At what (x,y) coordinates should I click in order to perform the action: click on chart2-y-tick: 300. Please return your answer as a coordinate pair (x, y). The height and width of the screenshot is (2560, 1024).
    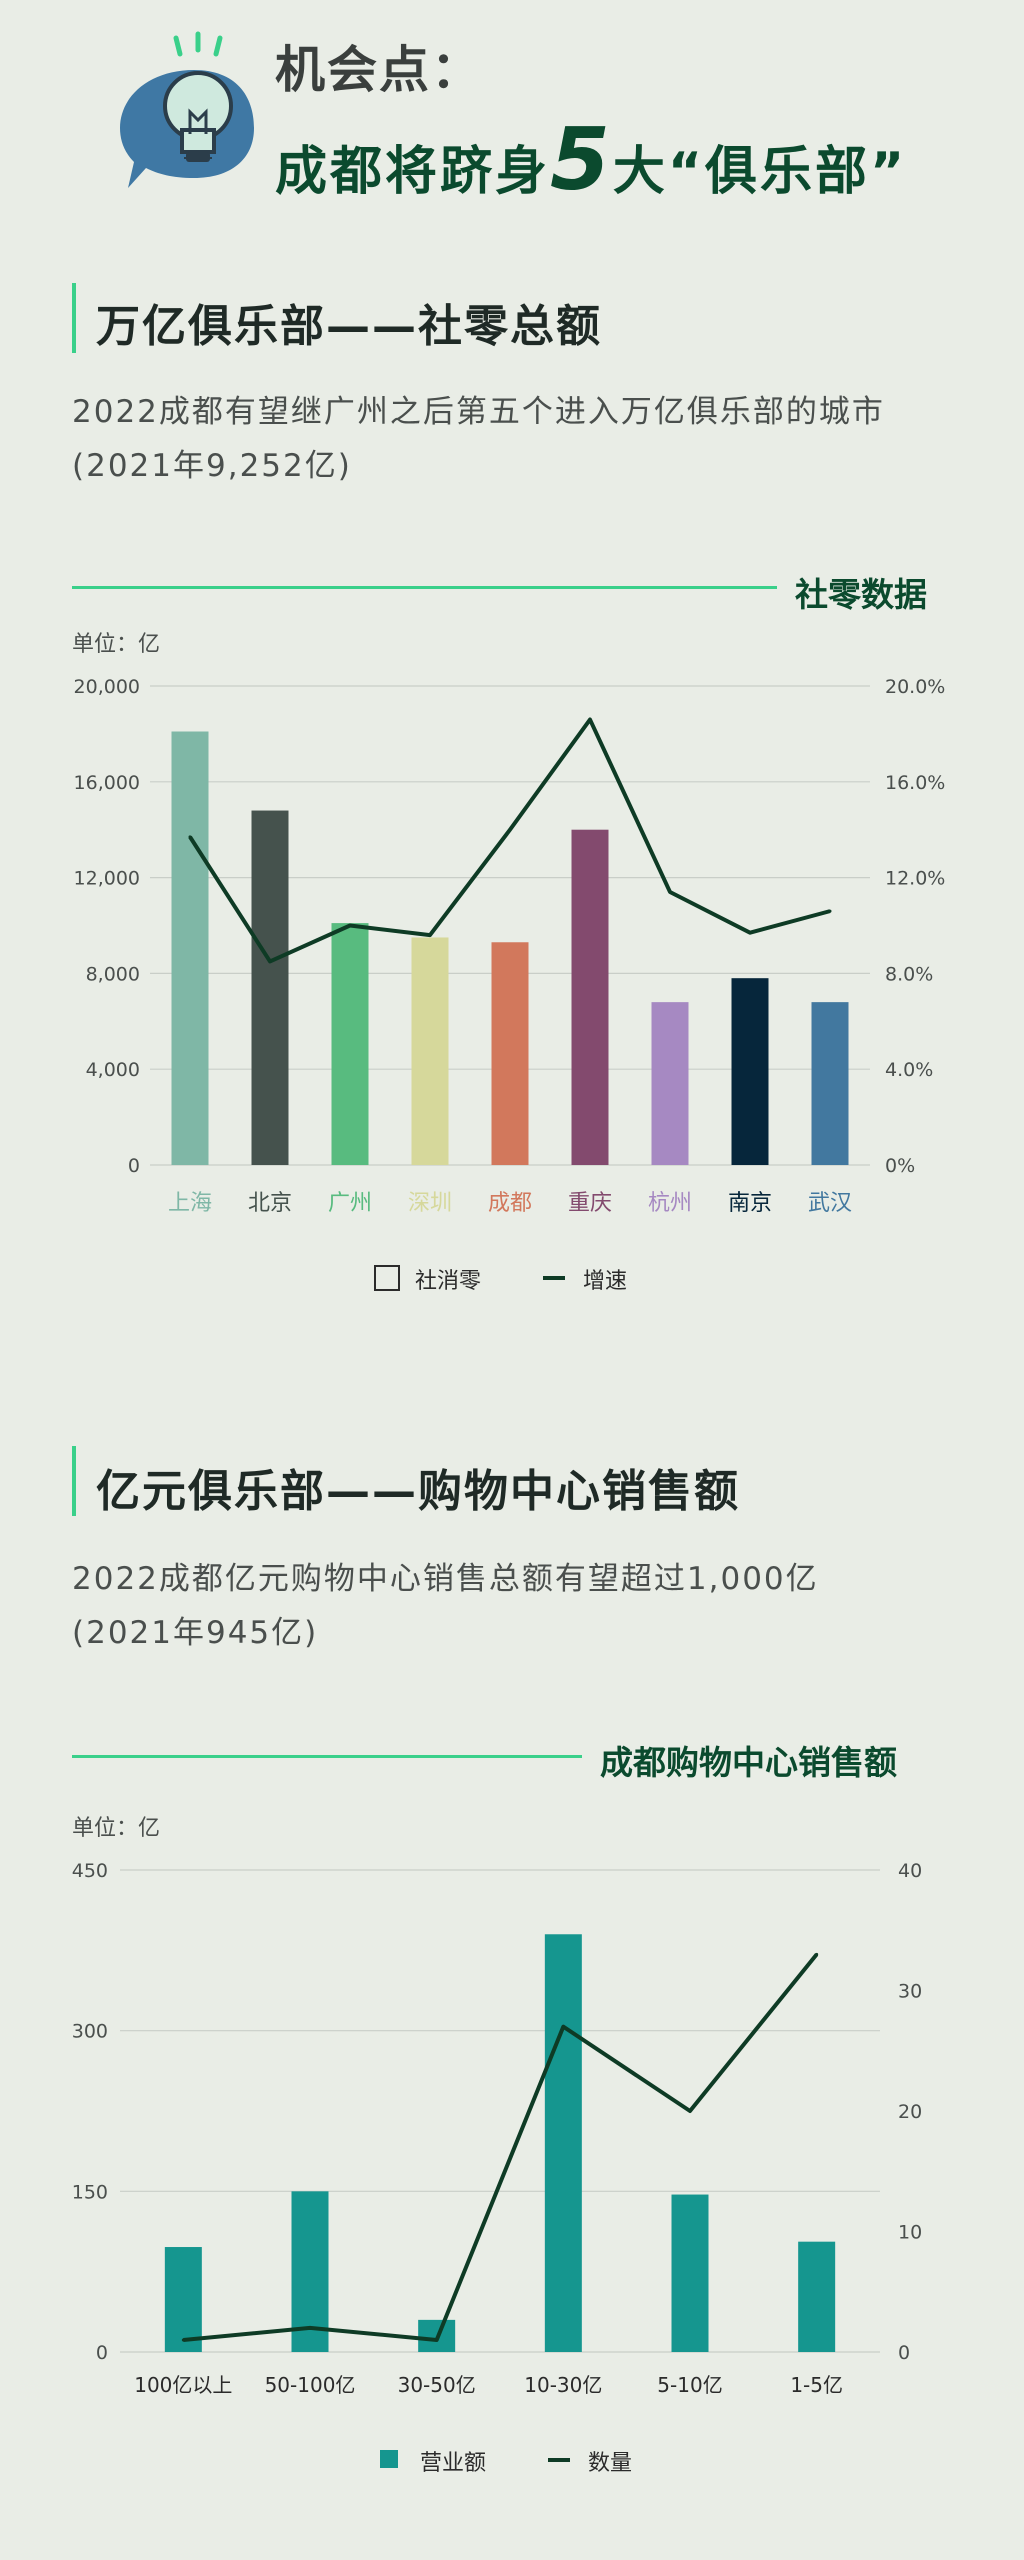
    Looking at the image, I should click on (90, 2032).